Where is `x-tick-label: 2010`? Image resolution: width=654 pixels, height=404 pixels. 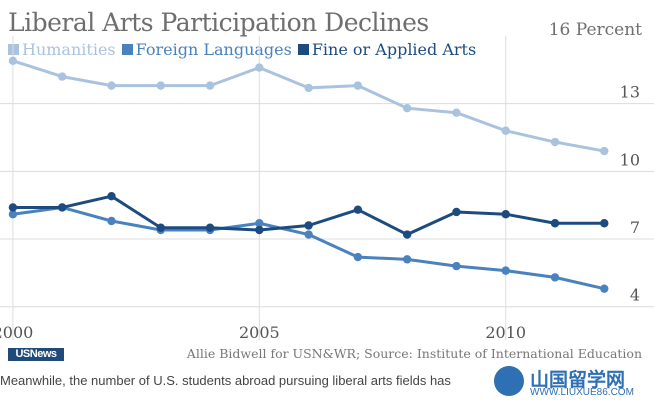
x-tick-label: 2010 is located at coordinates (505, 332).